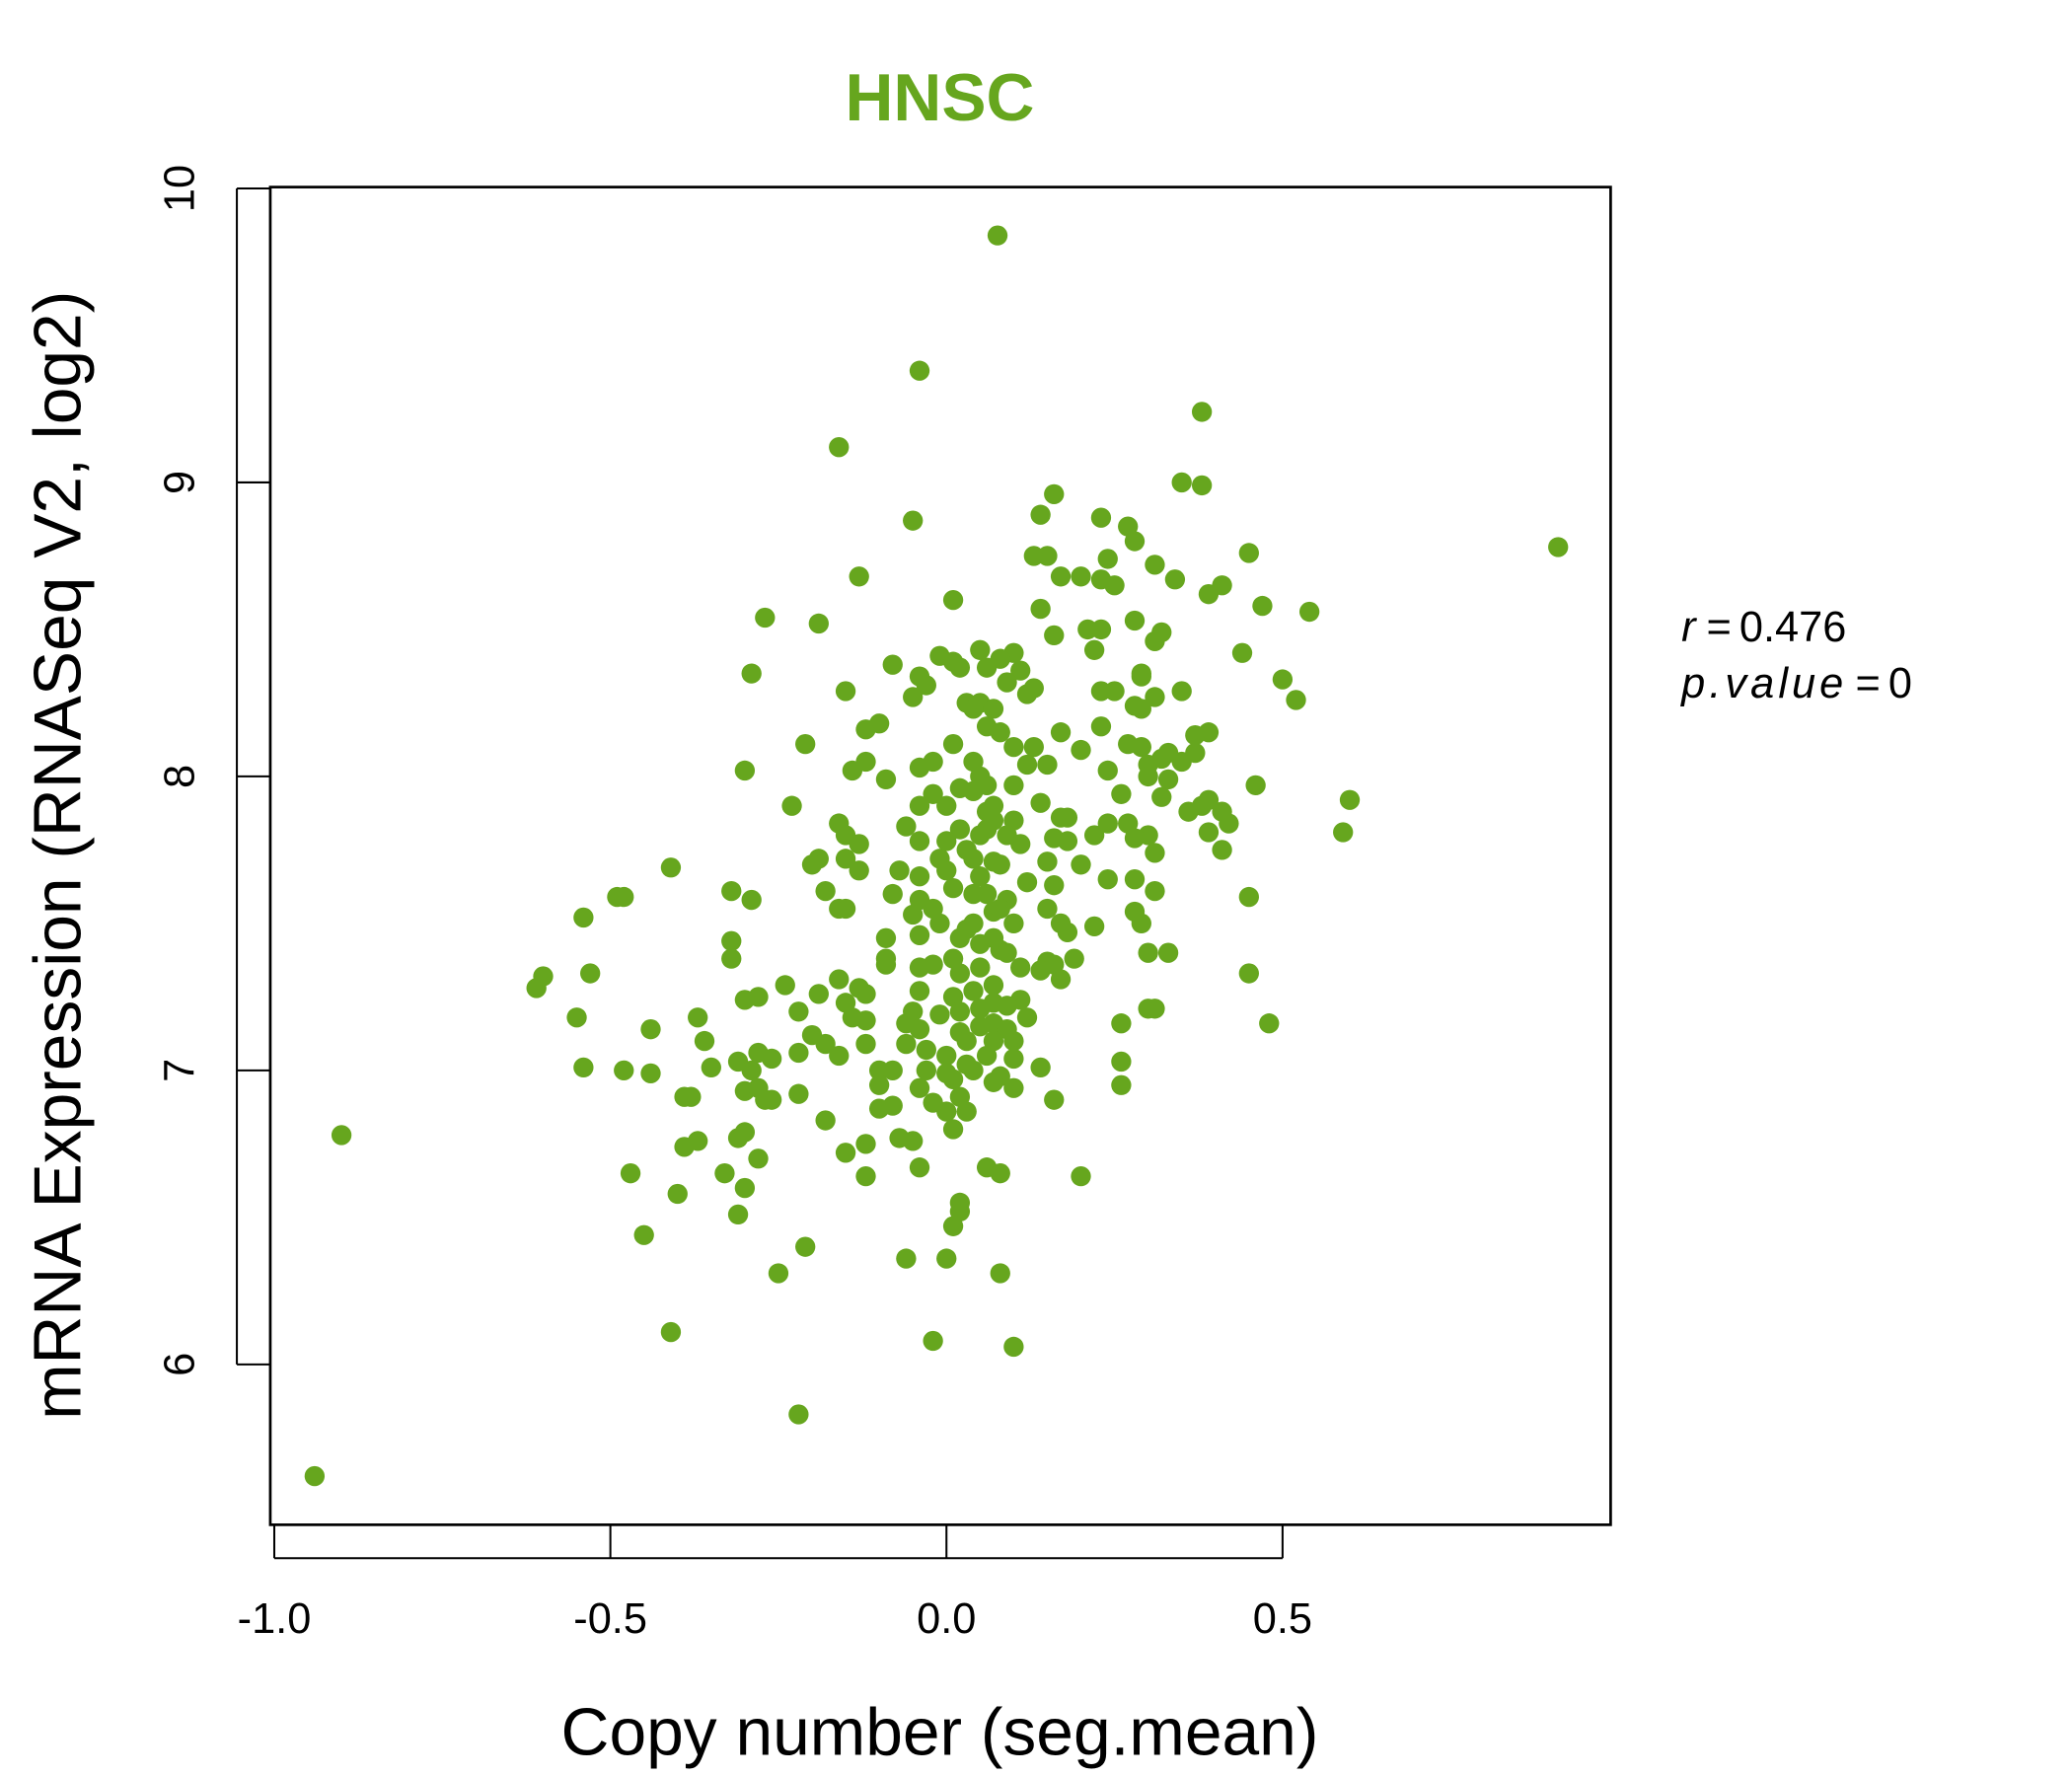 This screenshot has width=2072, height=1776. I want to click on y-tick-label: 9, so click(180, 483).